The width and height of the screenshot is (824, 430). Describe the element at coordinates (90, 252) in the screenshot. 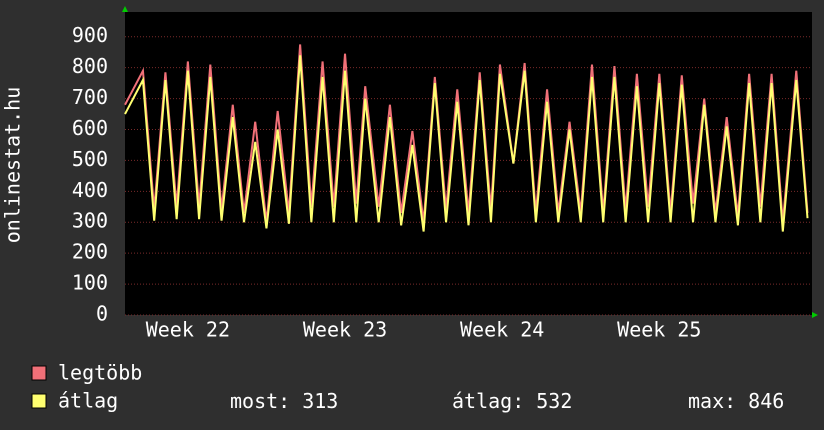

I see `y-tick-label: 200` at that location.